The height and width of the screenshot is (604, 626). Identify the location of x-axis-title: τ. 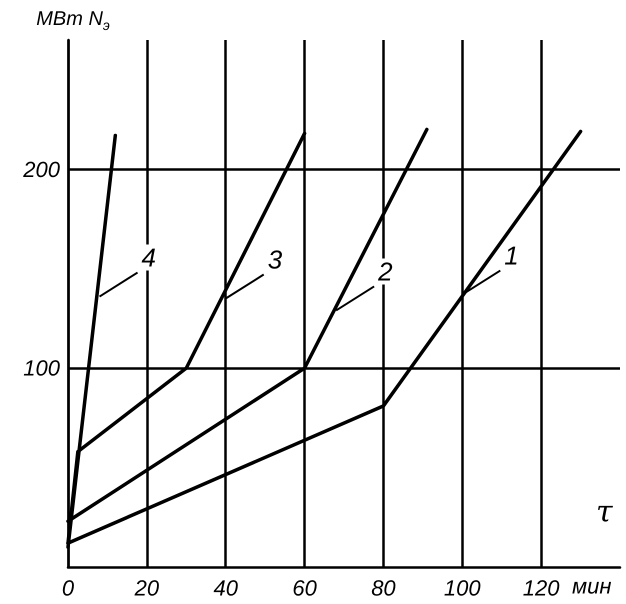
(604, 512).